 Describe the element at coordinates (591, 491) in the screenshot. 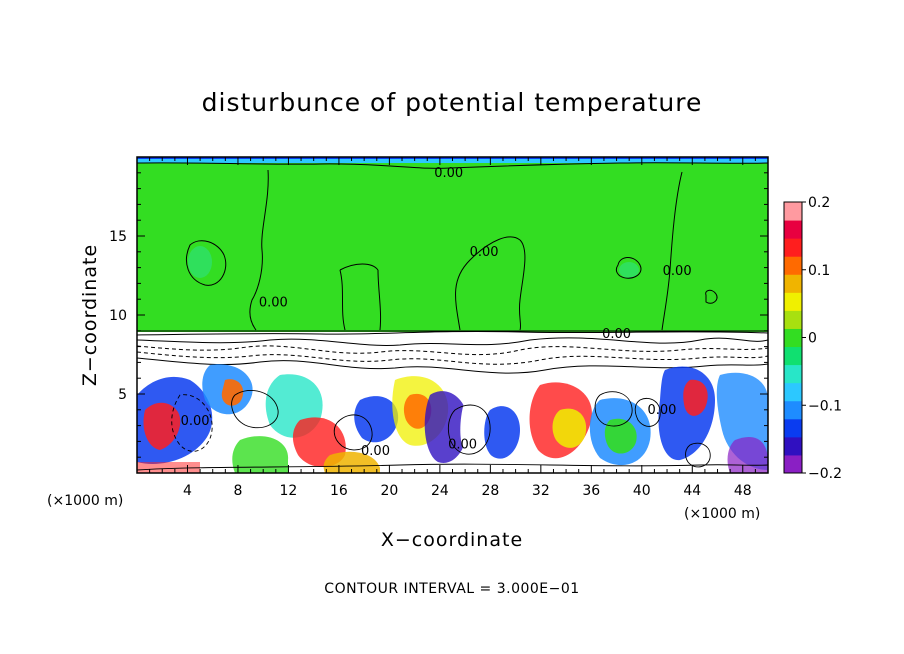

I see `x-tick-label: 36` at that location.